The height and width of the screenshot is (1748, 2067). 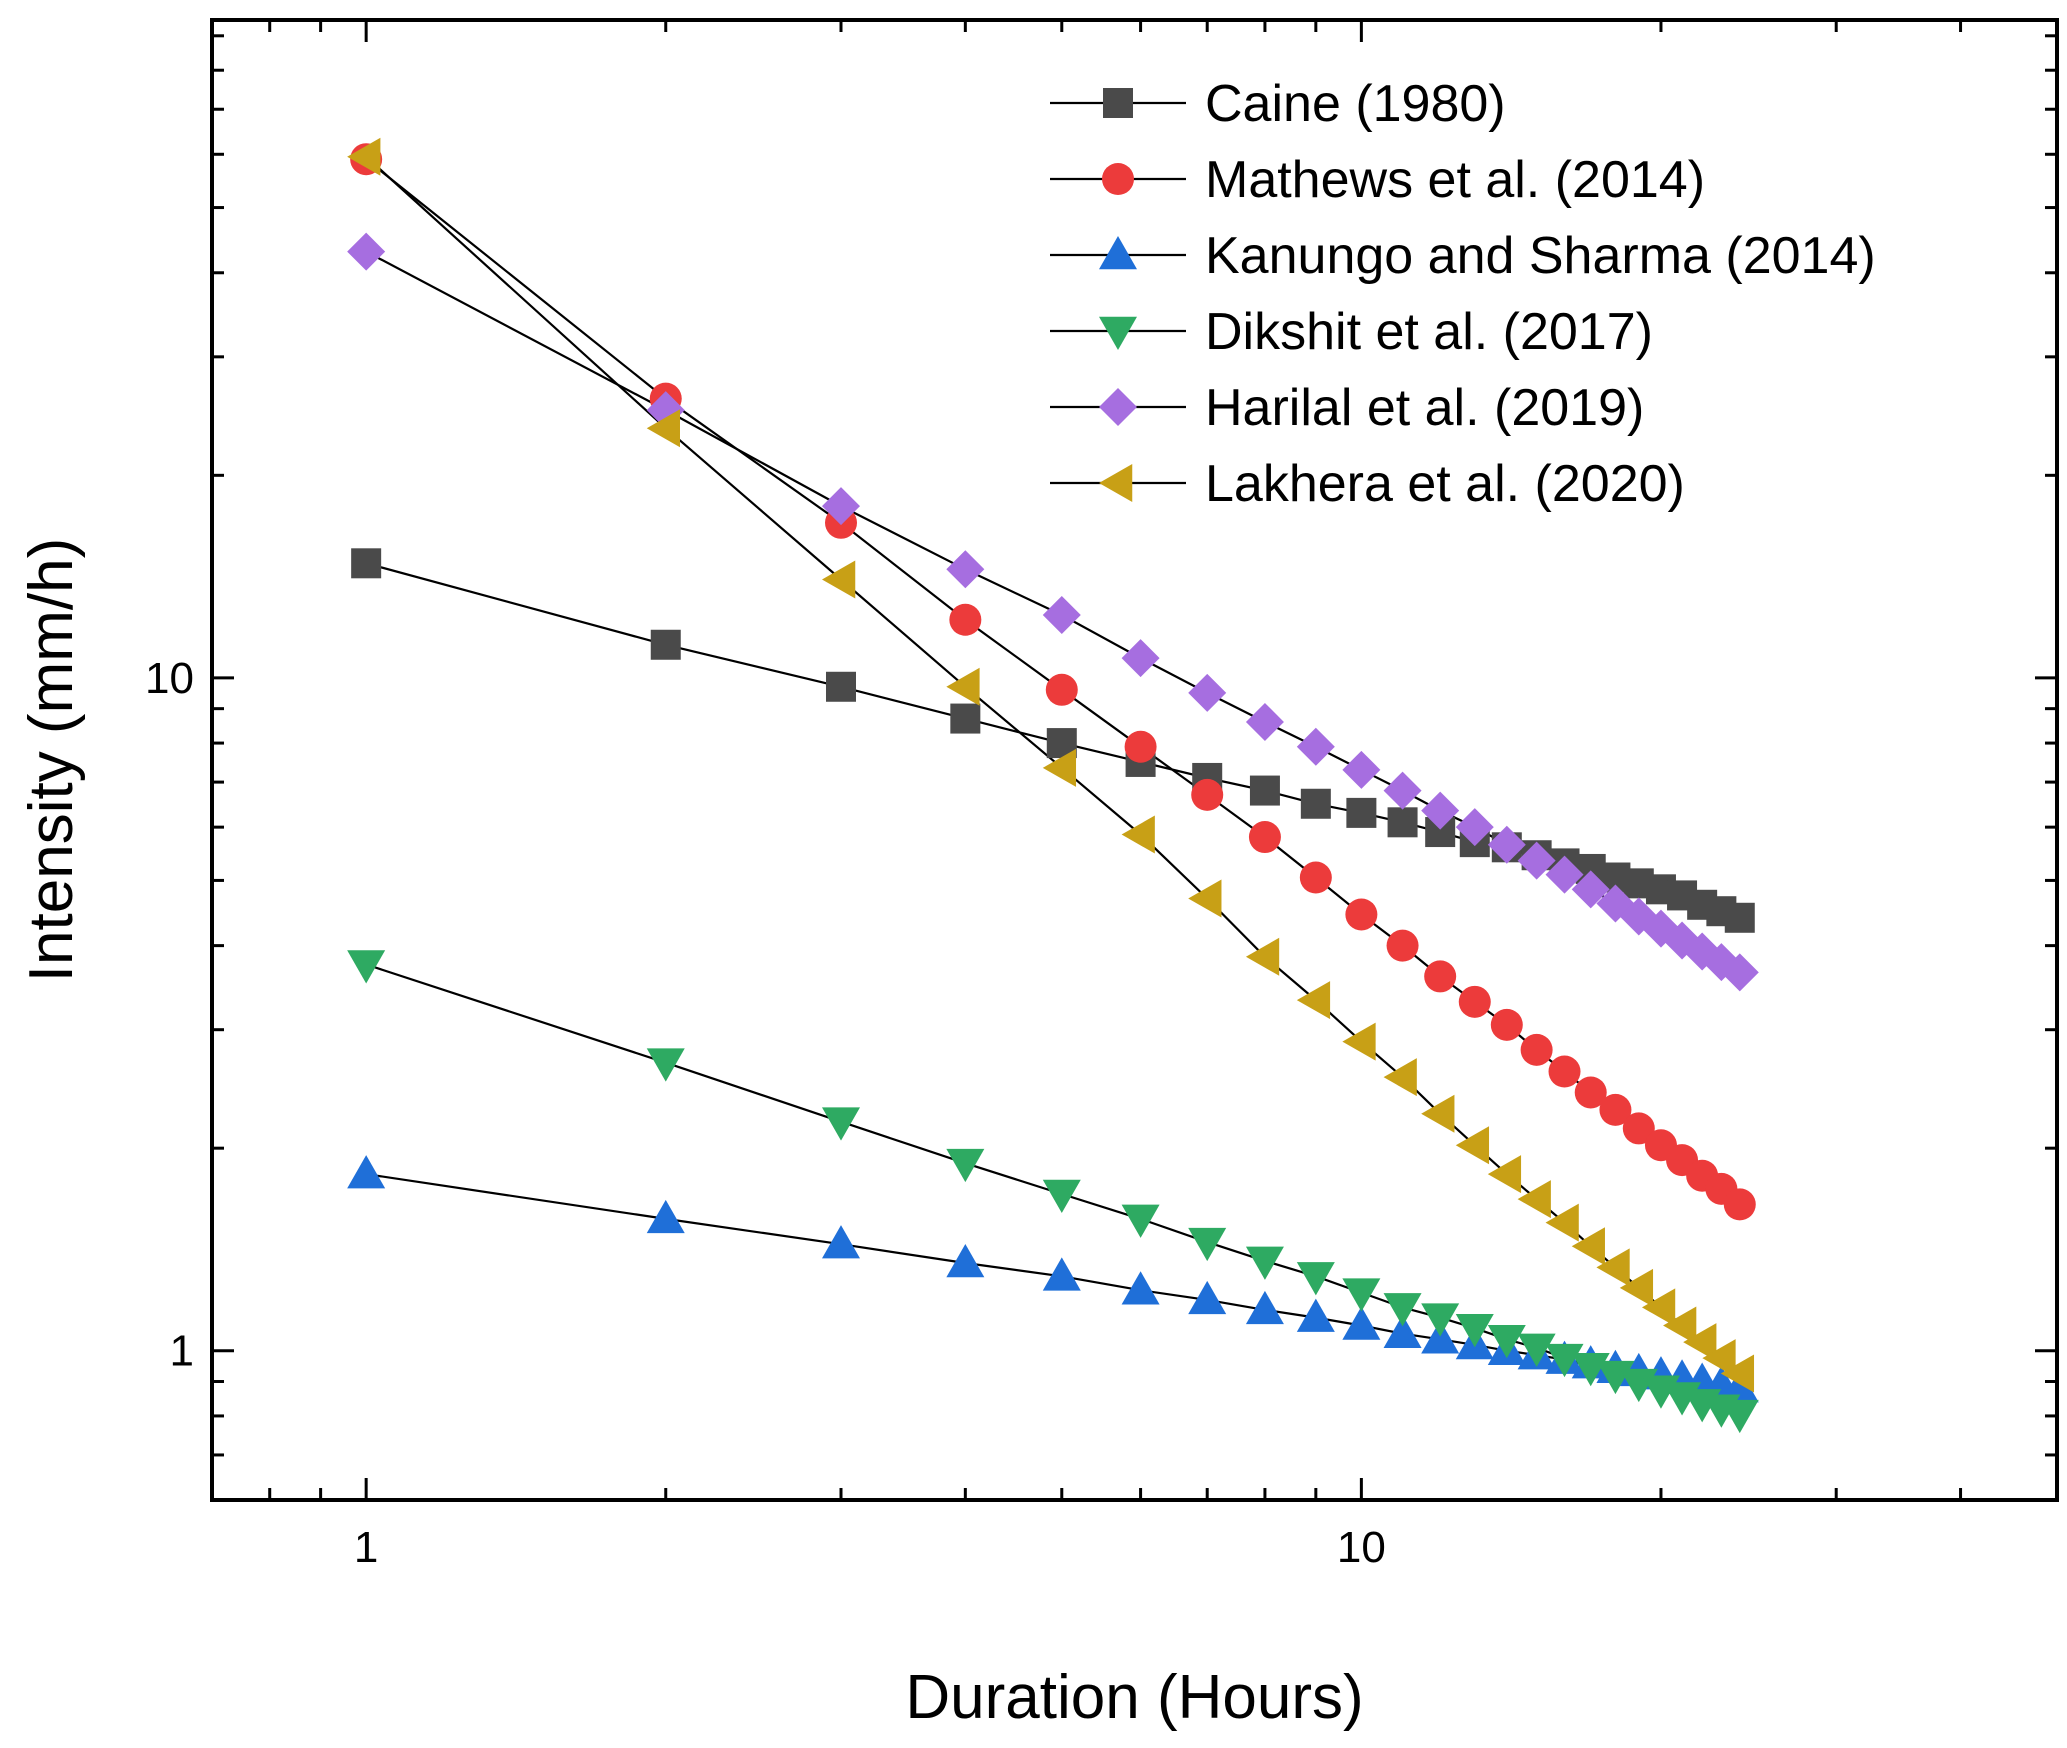 I want to click on legend-label: Harilal et al. (2019), so click(x=1424, y=408).